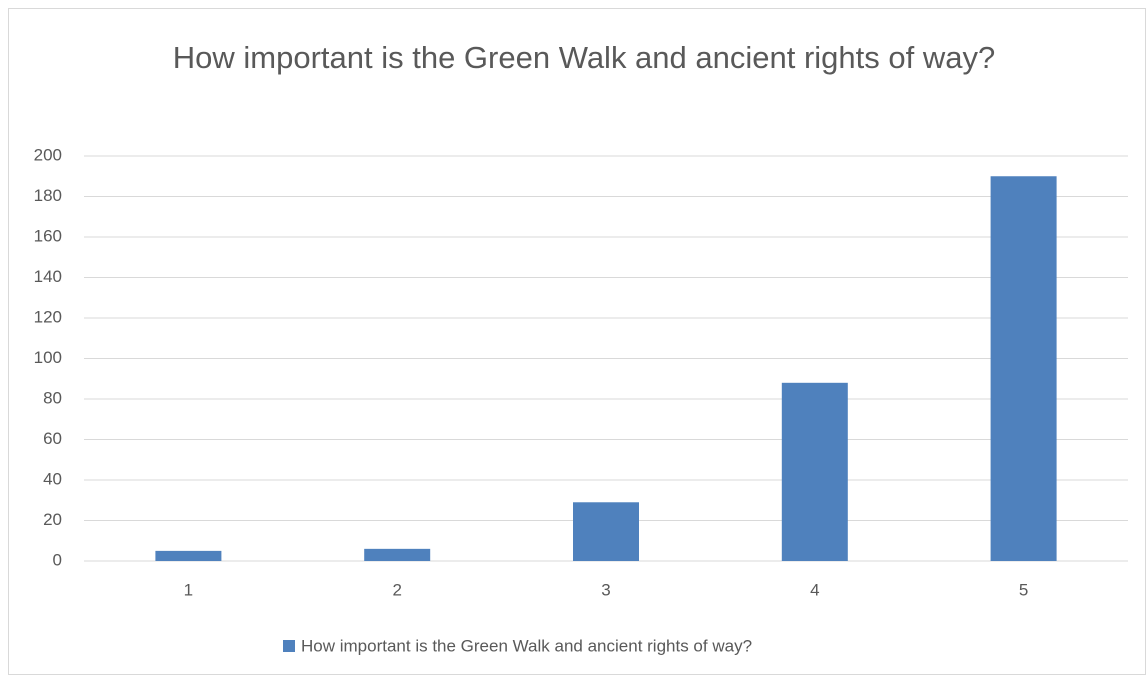 Image resolution: width=1148 pixels, height=677 pixels. Describe the element at coordinates (605, 589) in the screenshot. I see `x-tick-label: 3` at that location.